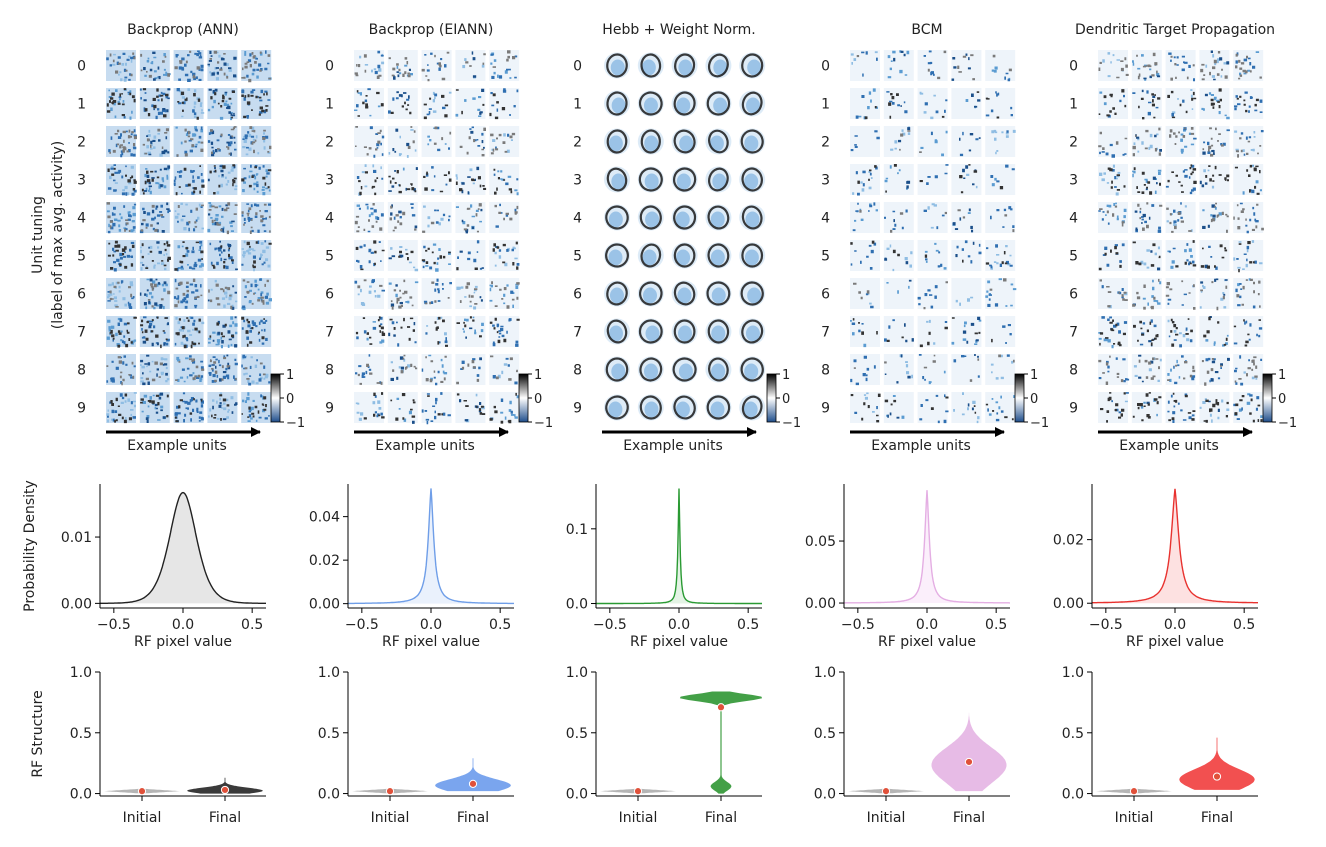 The width and height of the screenshot is (1326, 847). I want to click on digit-label: 0, so click(329, 67).